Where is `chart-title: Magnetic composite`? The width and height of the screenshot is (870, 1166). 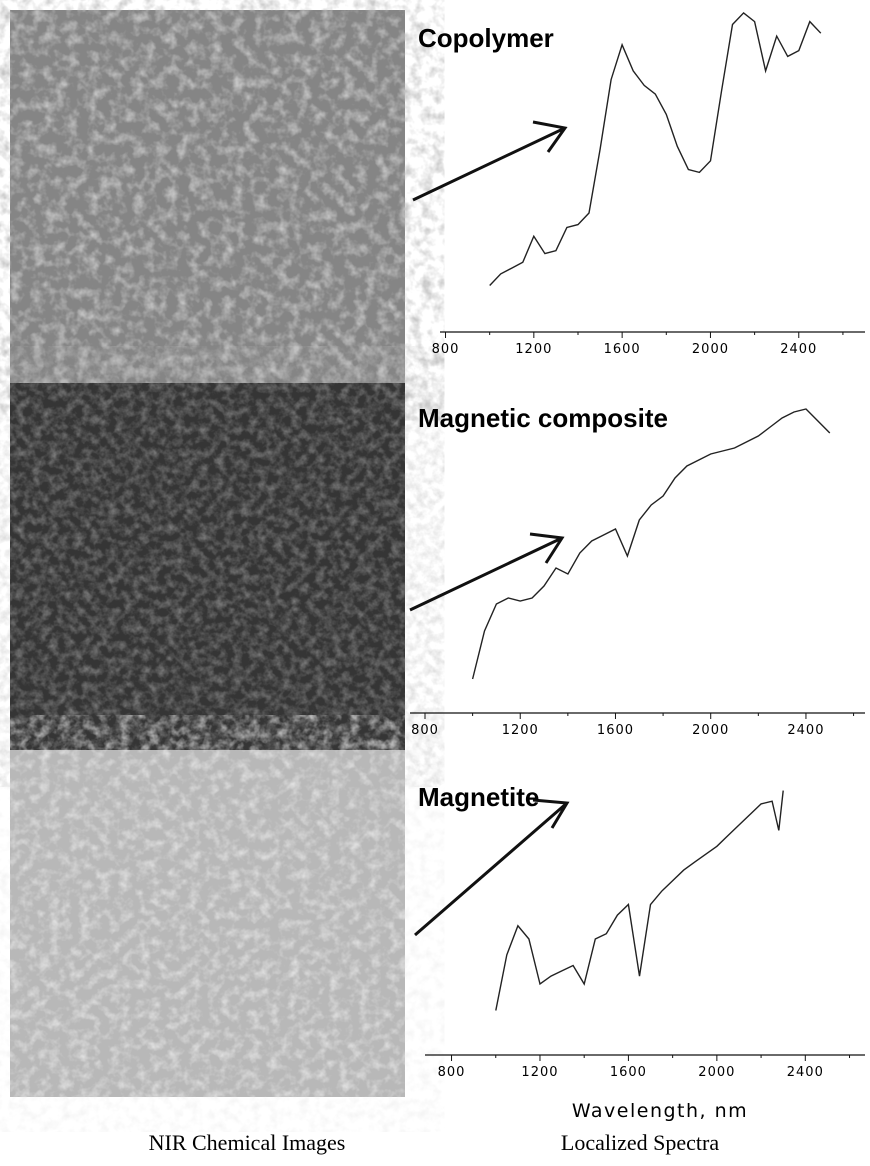
chart-title: Magnetic composite is located at coordinates (543, 418).